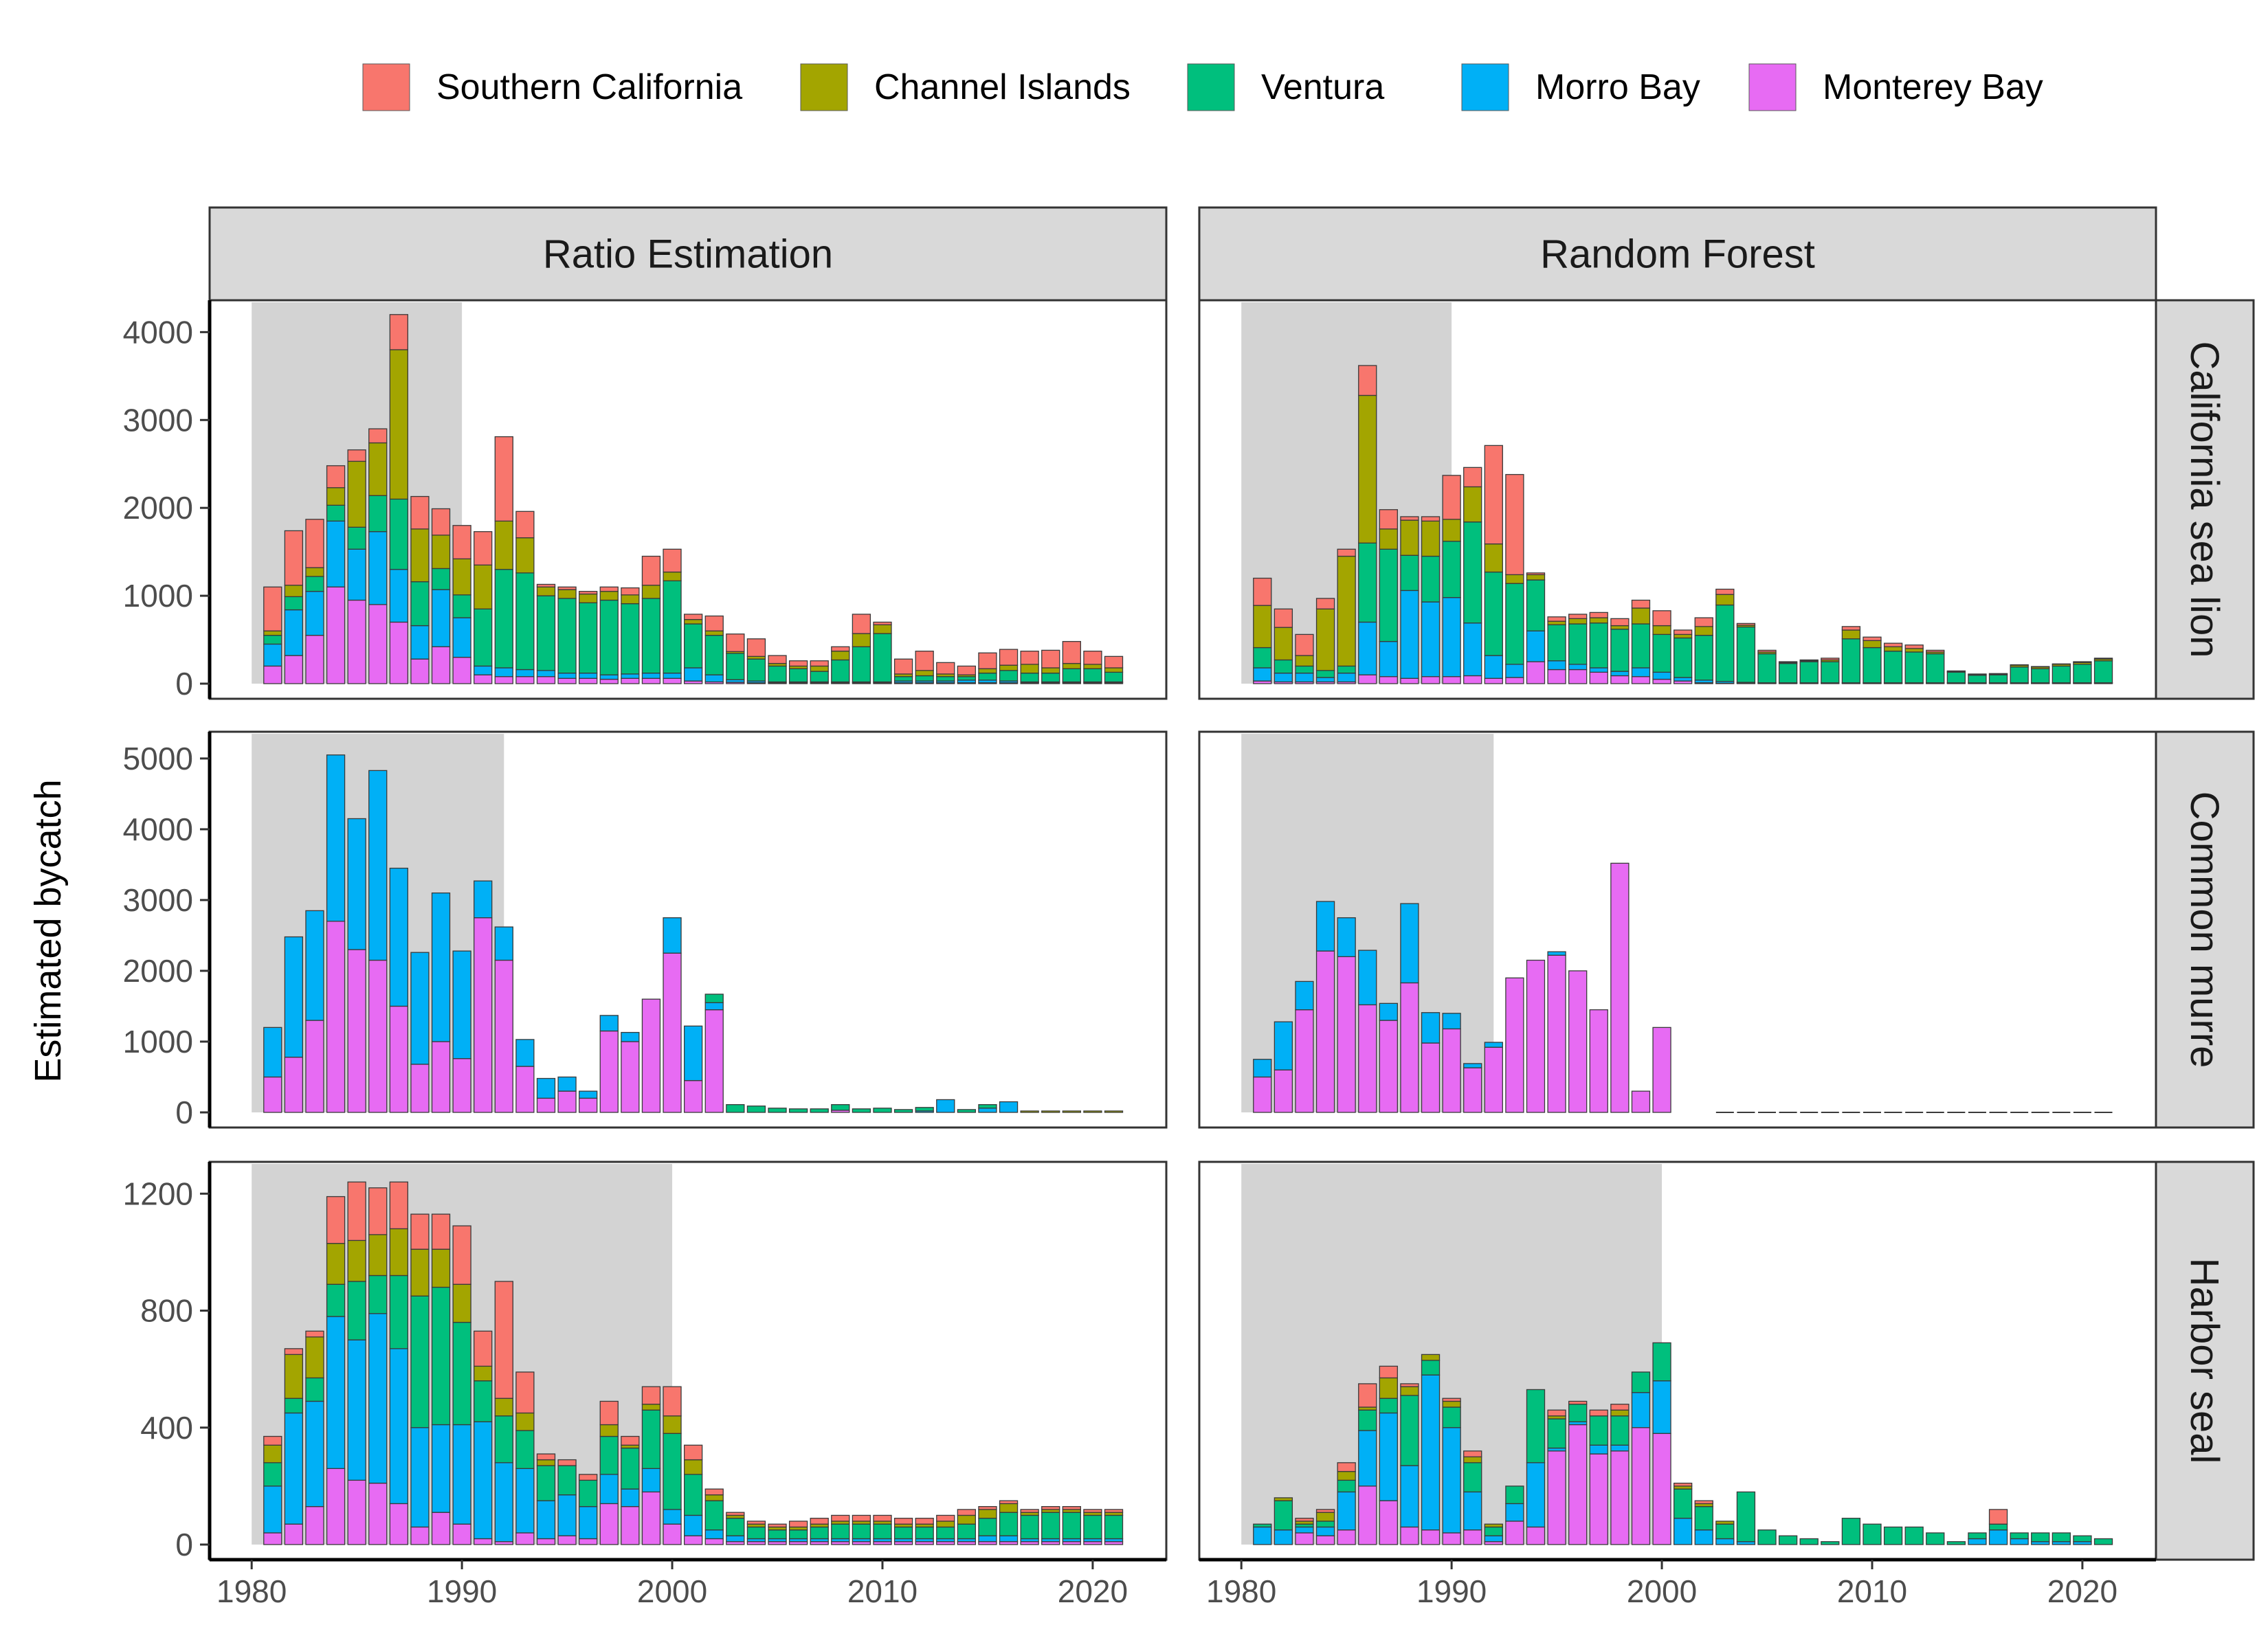 The height and width of the screenshot is (1649, 2268). Describe the element at coordinates (735, 1539) in the screenshot. I see `bar-morro-bay-2003` at that location.